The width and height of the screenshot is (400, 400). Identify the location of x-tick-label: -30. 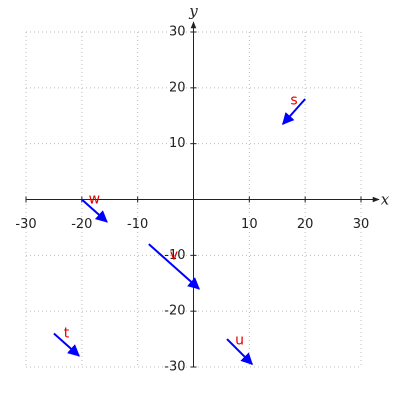
(25, 224).